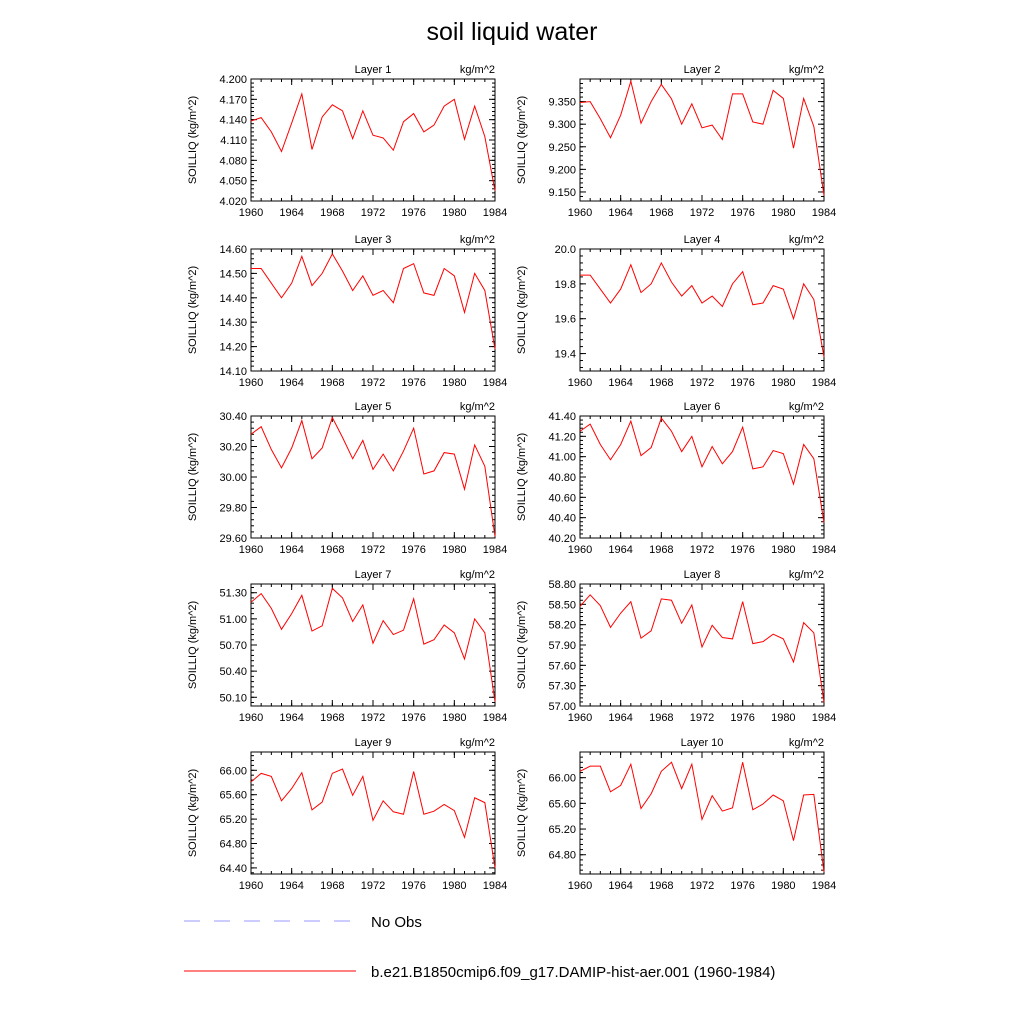 This screenshot has height=1024, width=1024. What do you see at coordinates (562, 666) in the screenshot?
I see `y-tick-label: 57.60` at bounding box center [562, 666].